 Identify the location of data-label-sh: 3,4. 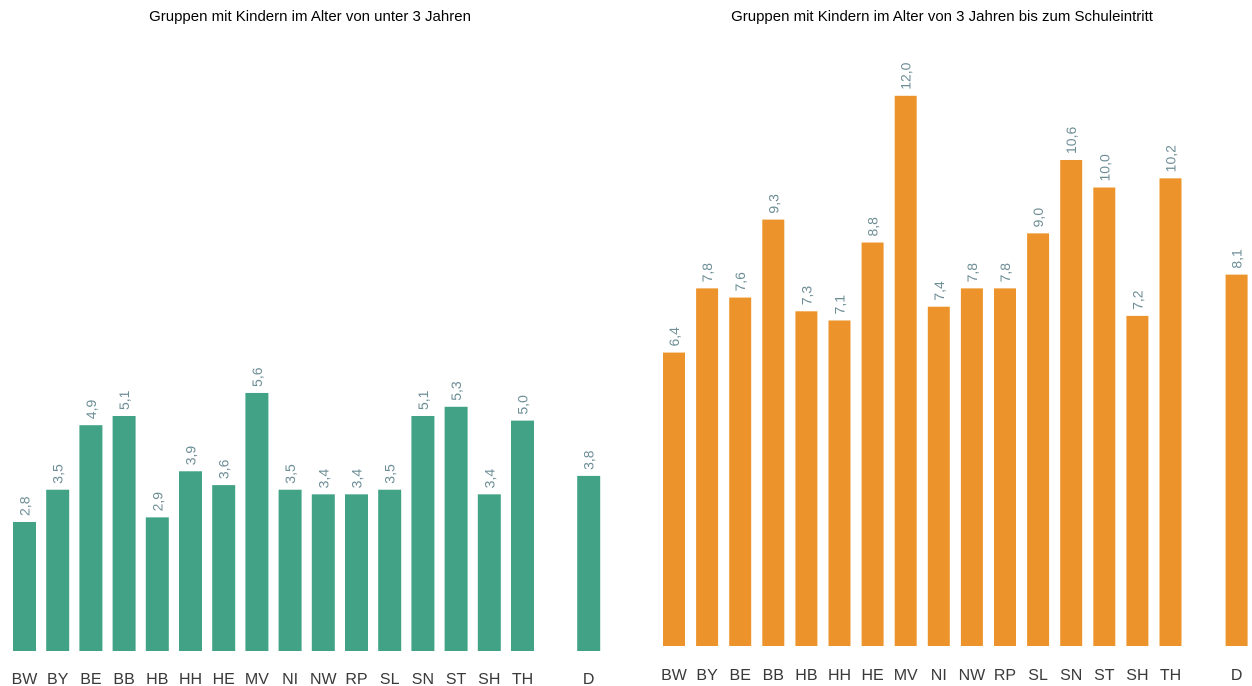
(489, 479).